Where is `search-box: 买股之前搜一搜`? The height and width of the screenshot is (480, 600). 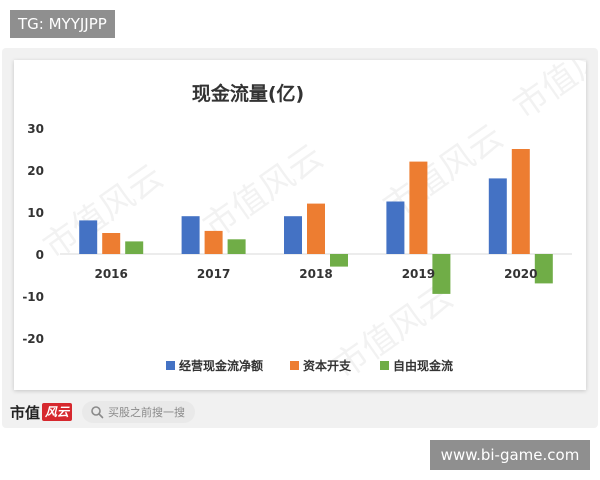
search-box: 买股之前搜一搜 is located at coordinates (139, 412).